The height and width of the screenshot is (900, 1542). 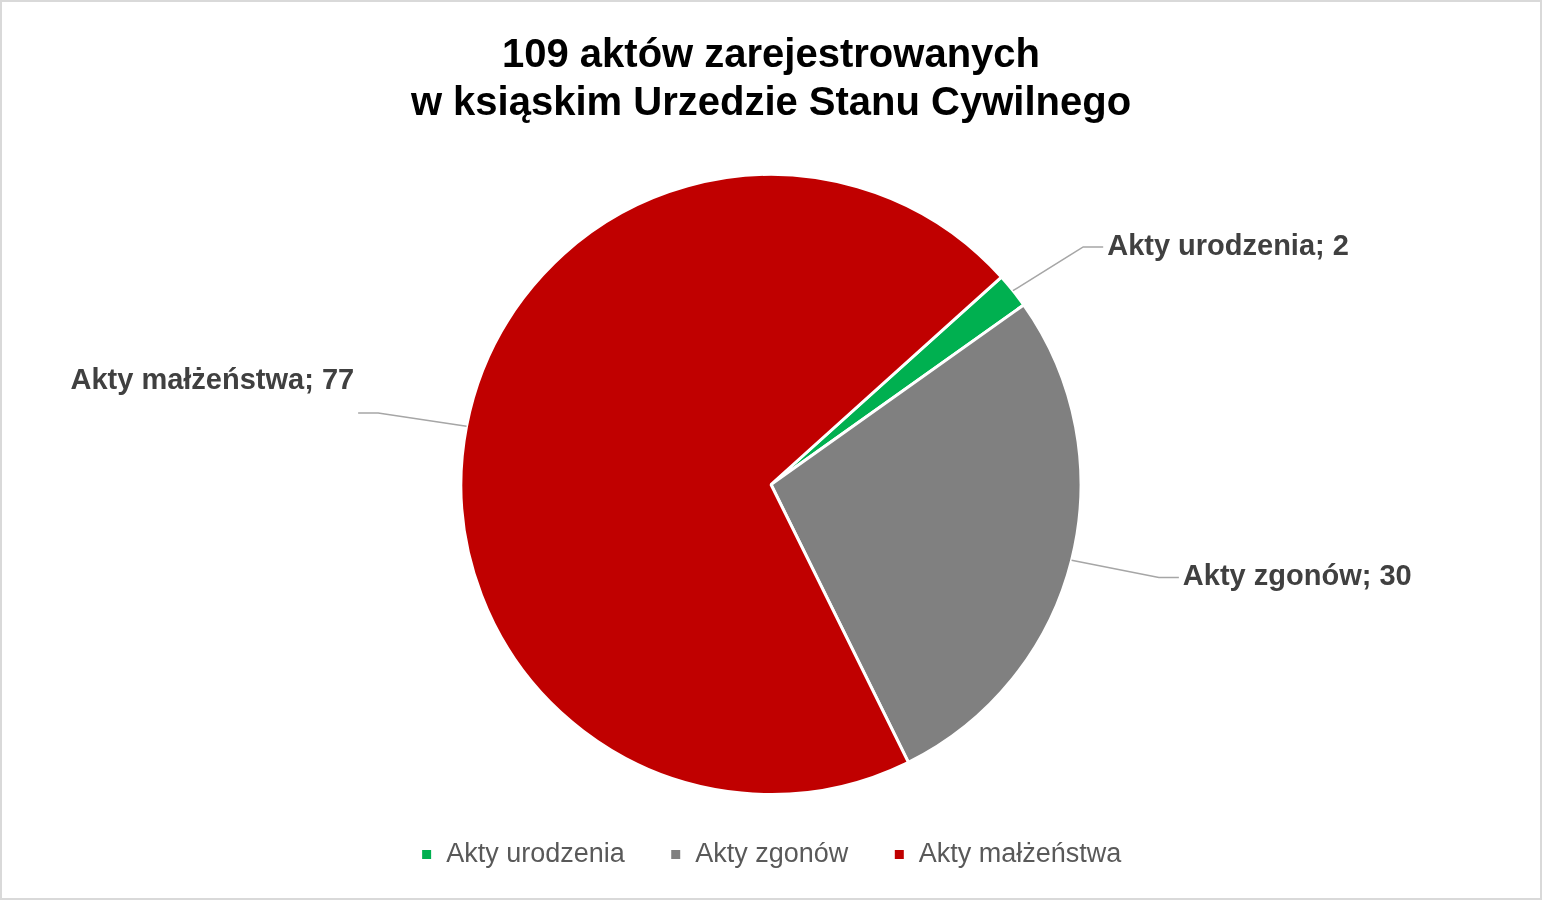 I want to click on legend-label: Akty zgonów, so click(x=772, y=852).